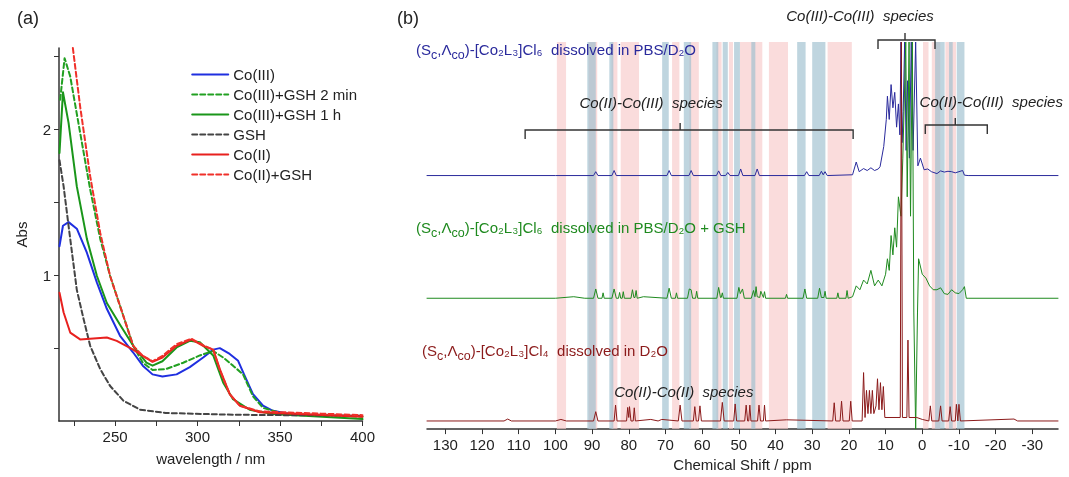 This screenshot has width=1069, height=477. I want to click on legend-label: Co(II)+GSH, so click(272, 174).